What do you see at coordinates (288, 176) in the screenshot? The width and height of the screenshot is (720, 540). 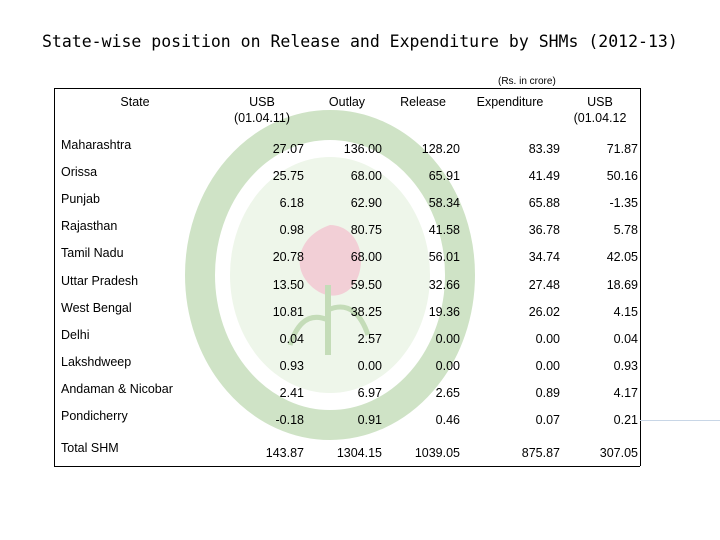 I see `row-usb-open: 25.75` at bounding box center [288, 176].